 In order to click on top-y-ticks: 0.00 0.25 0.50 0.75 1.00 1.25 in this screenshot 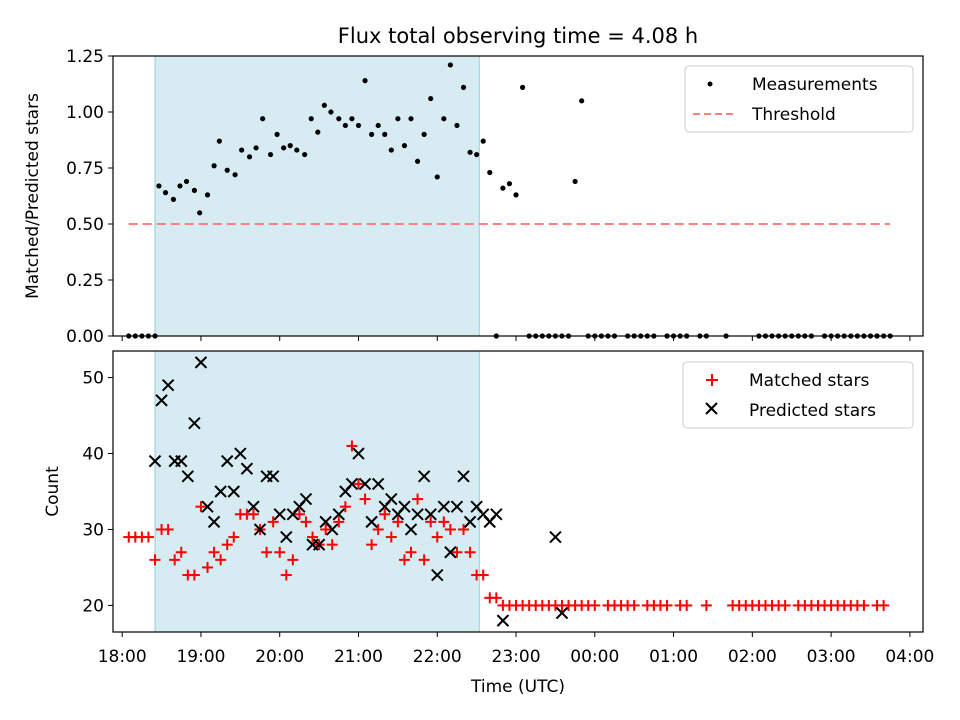, I will do `click(89, 197)`.